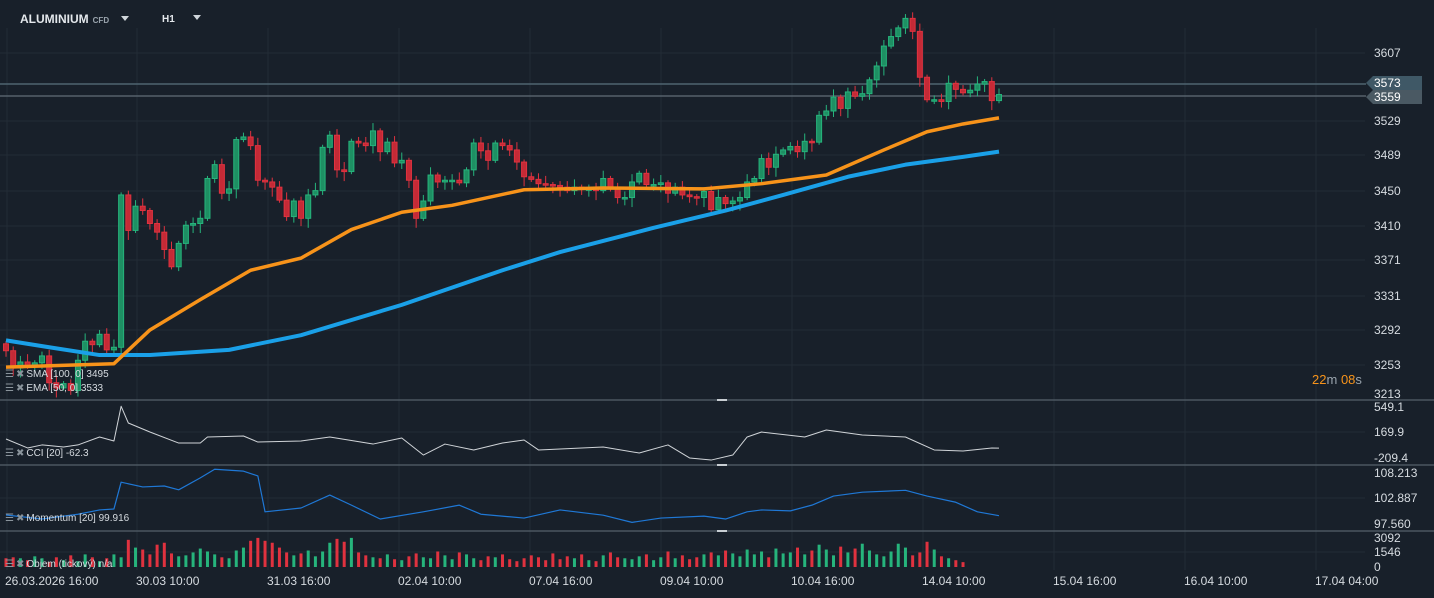  I want to click on cci-line, so click(502, 433).